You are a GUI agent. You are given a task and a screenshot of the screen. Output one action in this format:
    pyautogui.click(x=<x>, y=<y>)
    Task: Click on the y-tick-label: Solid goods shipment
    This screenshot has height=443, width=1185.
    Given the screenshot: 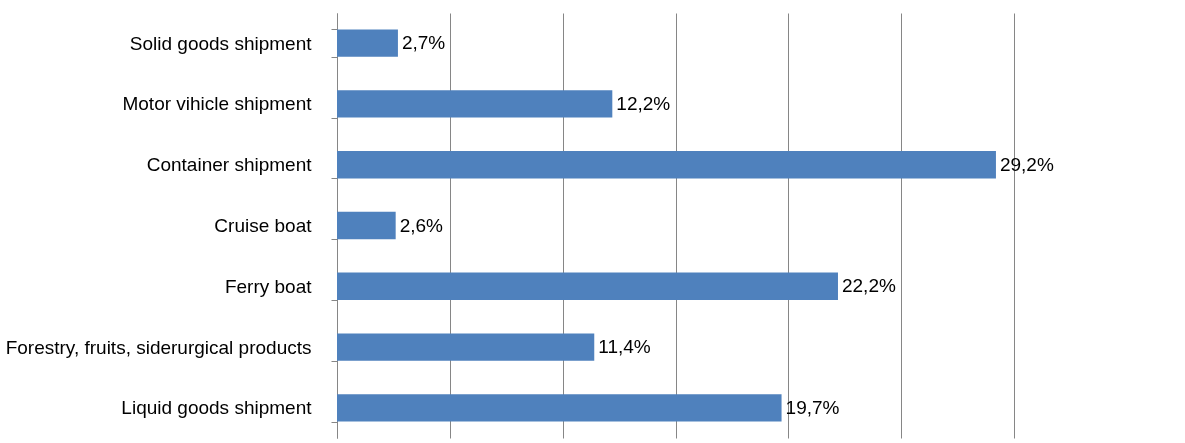 What is the action you would take?
    pyautogui.click(x=221, y=43)
    